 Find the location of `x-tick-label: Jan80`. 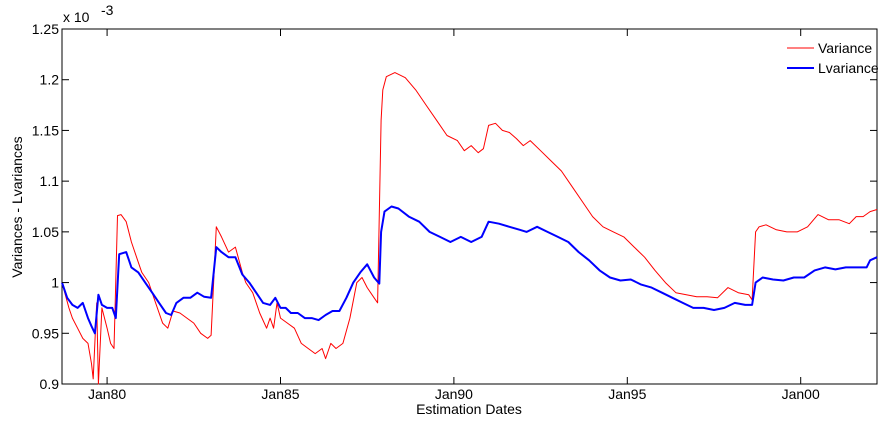

x-tick-label: Jan80 is located at coordinates (107, 394).